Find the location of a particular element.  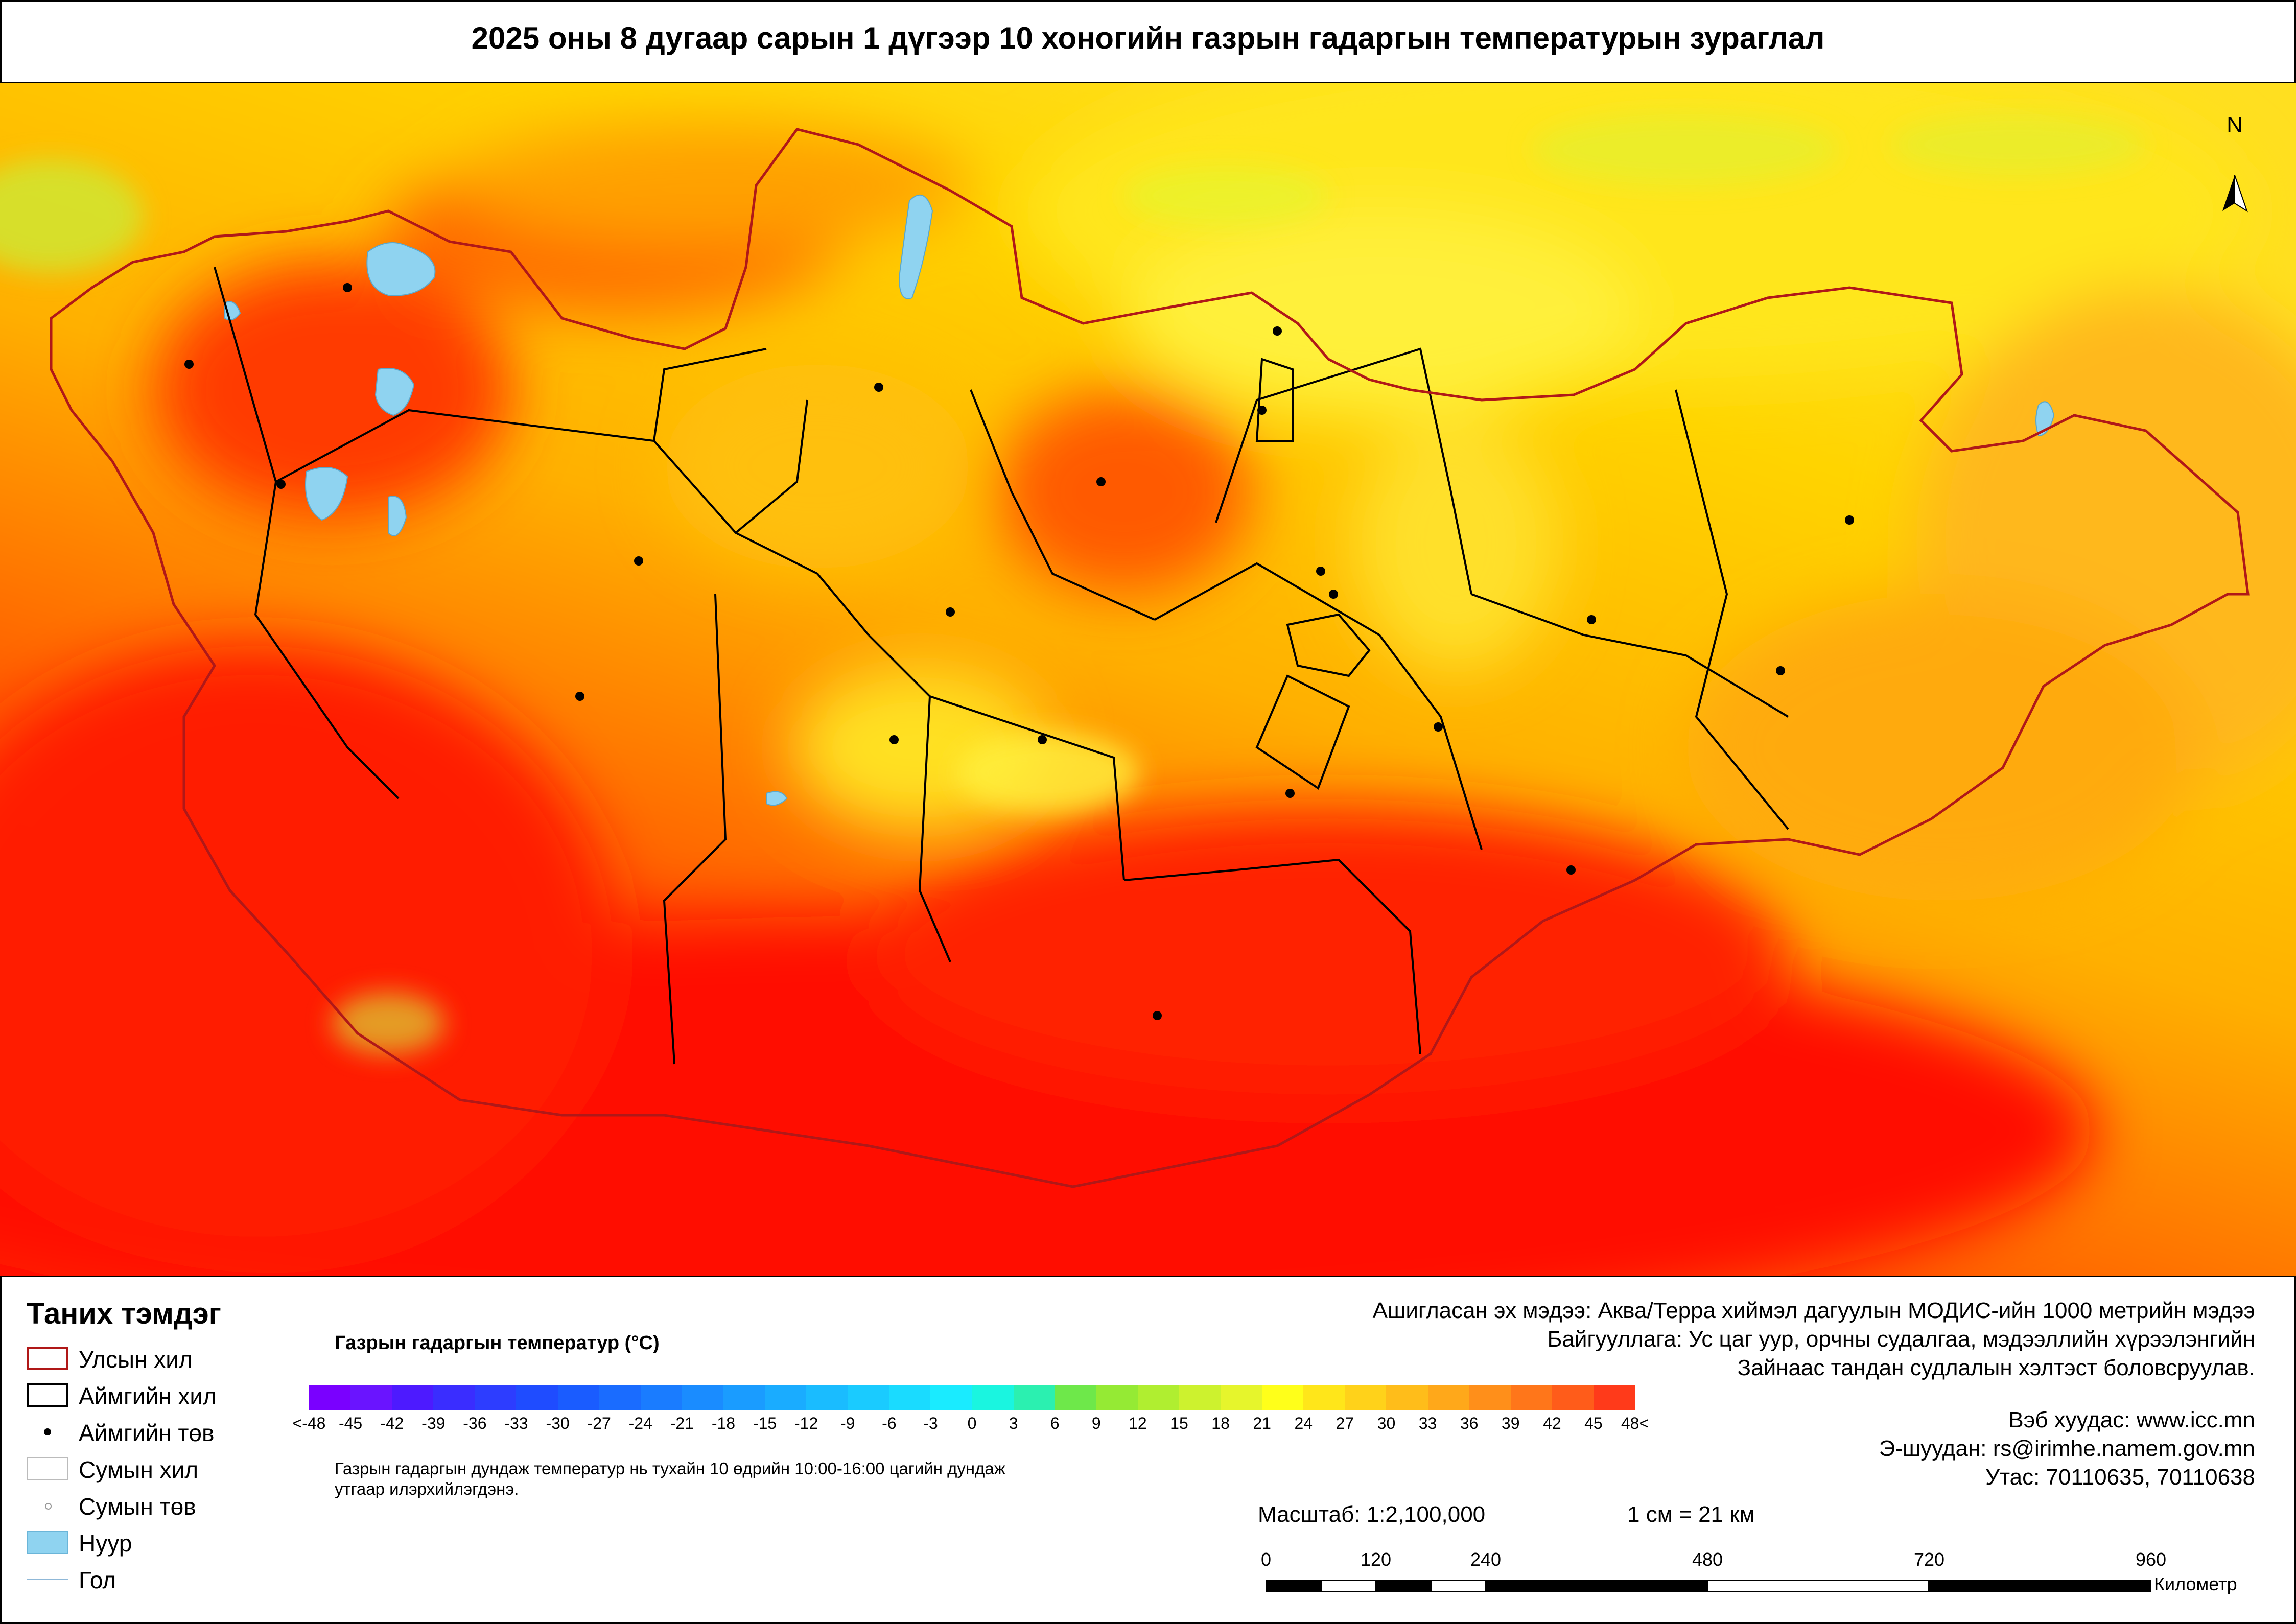

scale-tick-label: 960 is located at coordinates (2151, 1559).